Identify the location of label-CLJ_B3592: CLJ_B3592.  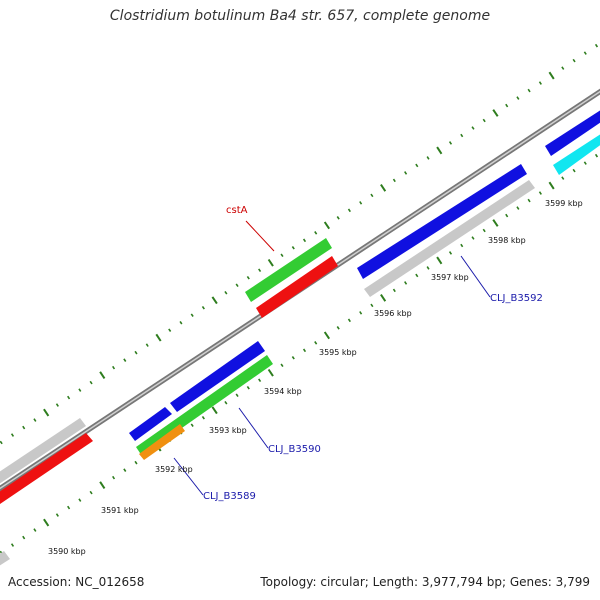
(516, 298).